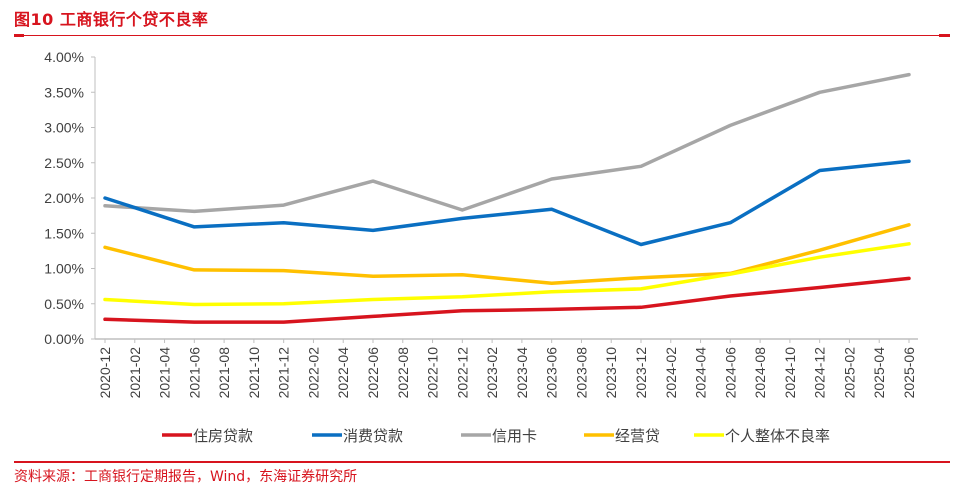 The width and height of the screenshot is (961, 489). Describe the element at coordinates (135, 373) in the screenshot. I see `x-tick-label: 2021-02` at that location.